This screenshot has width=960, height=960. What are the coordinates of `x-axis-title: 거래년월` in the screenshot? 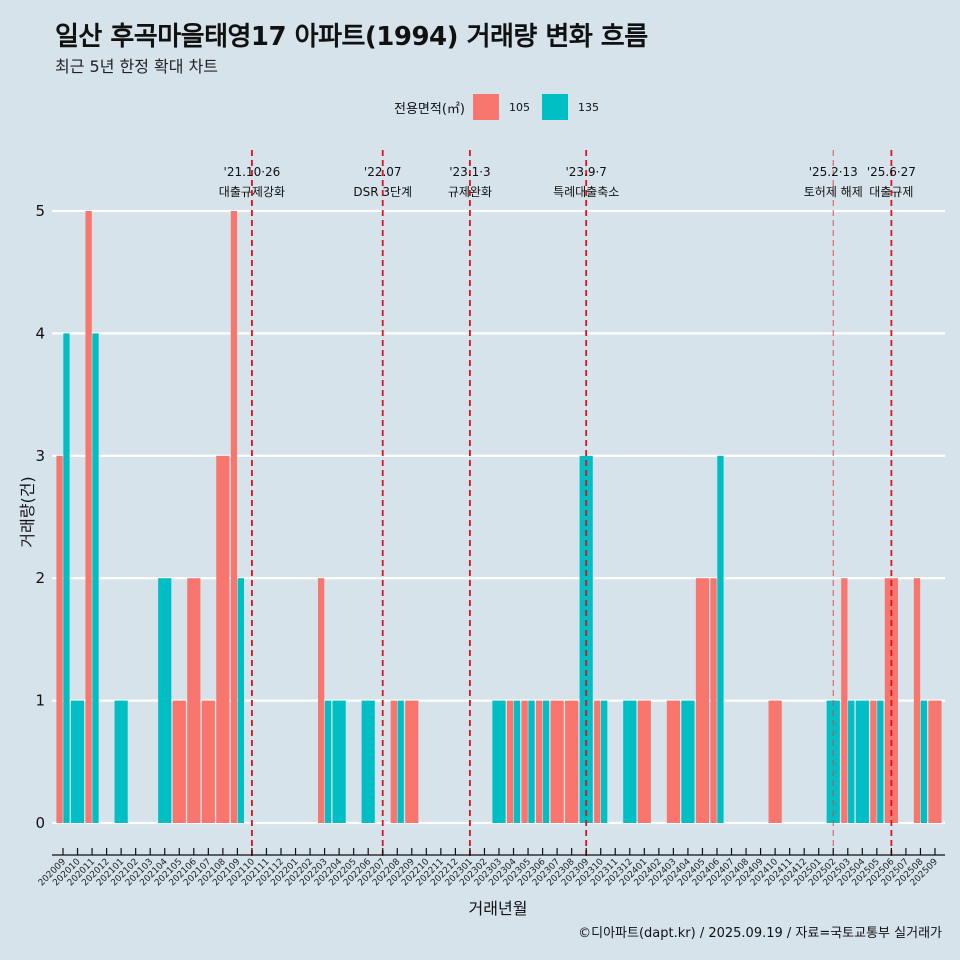 It's located at (498, 908).